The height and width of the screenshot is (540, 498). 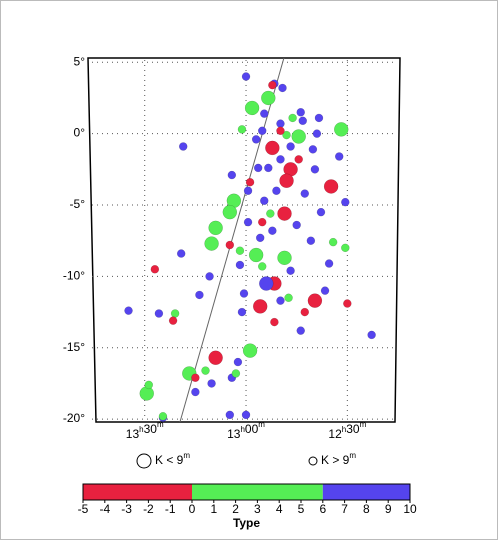 I want to click on colorbar-tick-label: 1, so click(x=213, y=509).